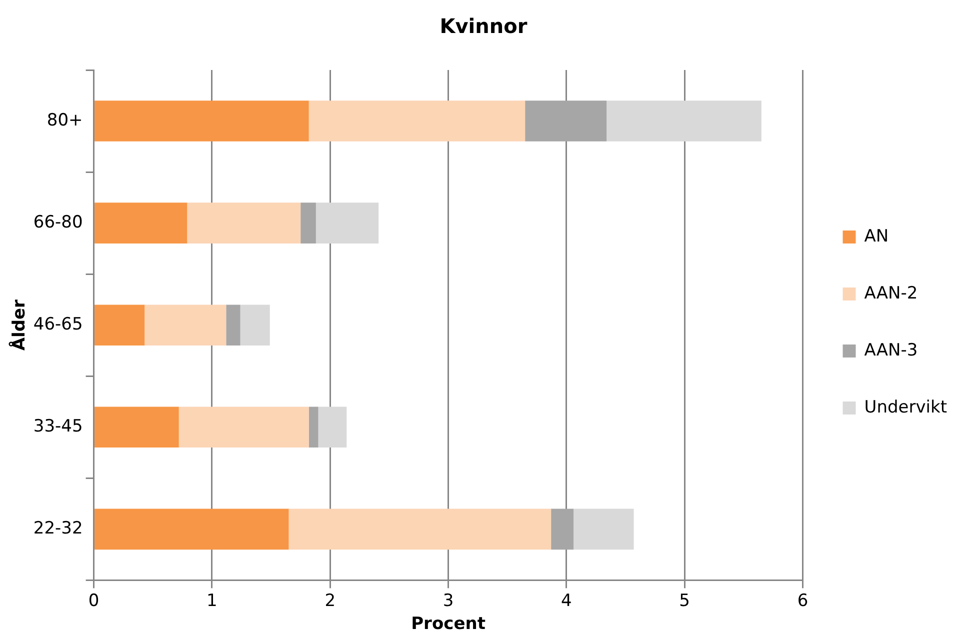  I want to click on y-tick-label: 22-32, so click(58, 528).